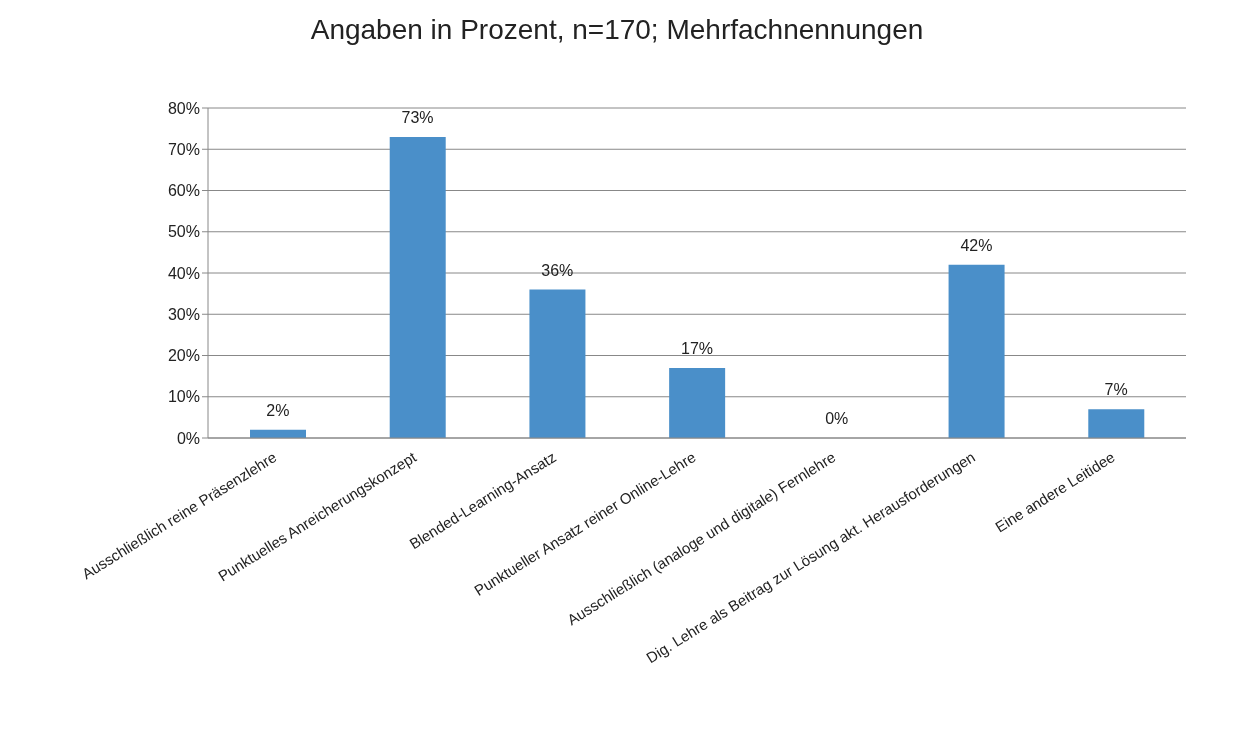 Image resolution: width=1234 pixels, height=744 pixels. What do you see at coordinates (617, 30) in the screenshot?
I see `chart-title: Angaben in Prozent, n=170; Mehrfachnennungen` at bounding box center [617, 30].